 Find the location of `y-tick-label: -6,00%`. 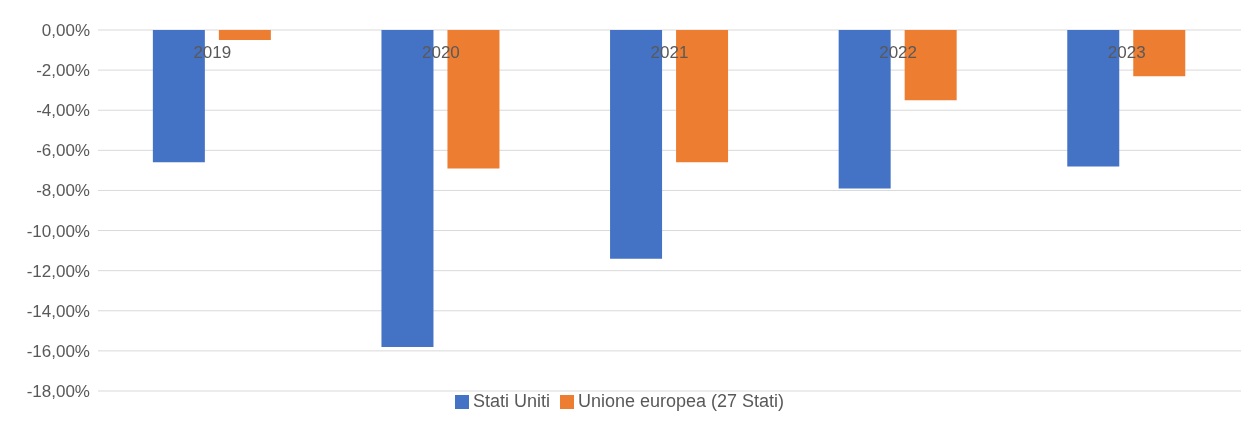

y-tick-label: -6,00% is located at coordinates (63, 151).